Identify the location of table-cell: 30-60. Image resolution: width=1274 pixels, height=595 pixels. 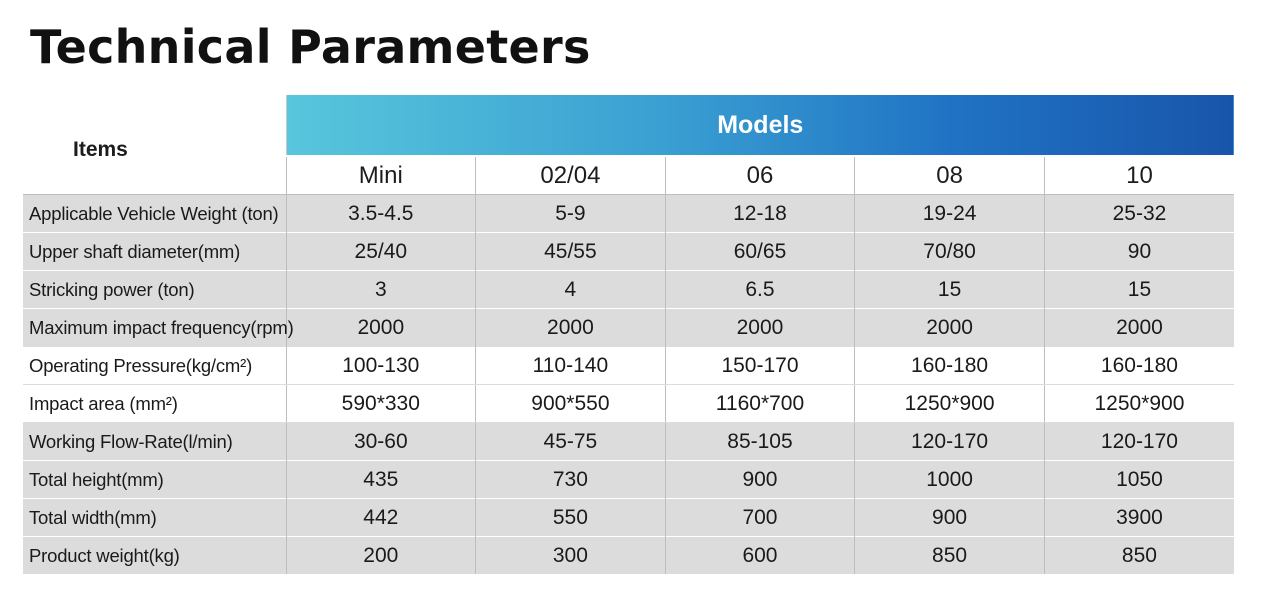
(380, 441).